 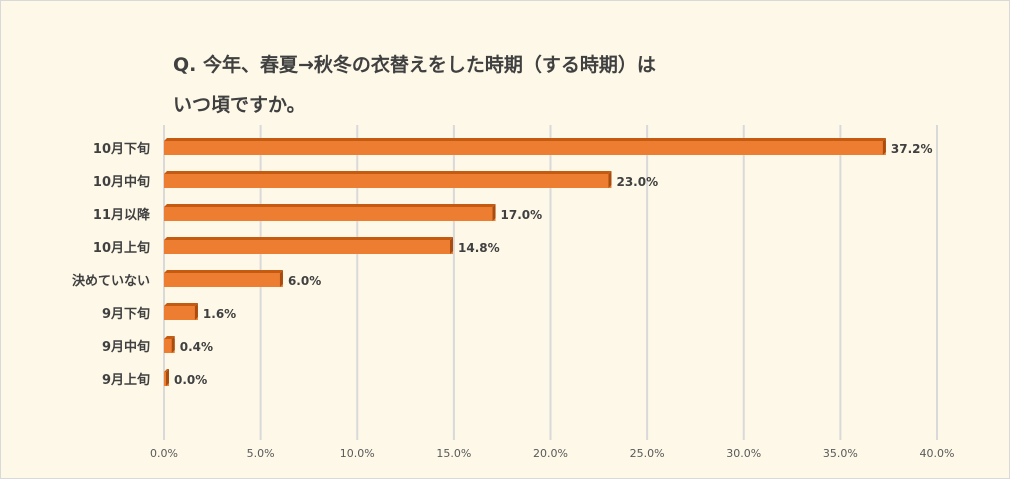 What do you see at coordinates (126, 347) in the screenshot?
I see `category-label: 9月中旬` at bounding box center [126, 347].